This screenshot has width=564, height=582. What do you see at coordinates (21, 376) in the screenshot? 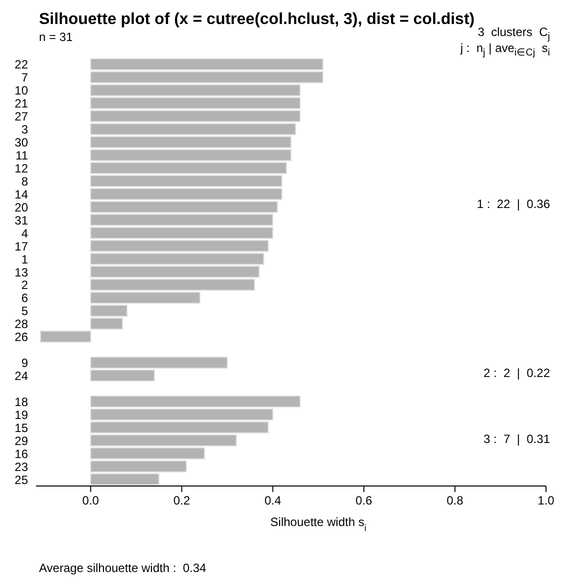
I see `y-tick-label: 24` at bounding box center [21, 376].